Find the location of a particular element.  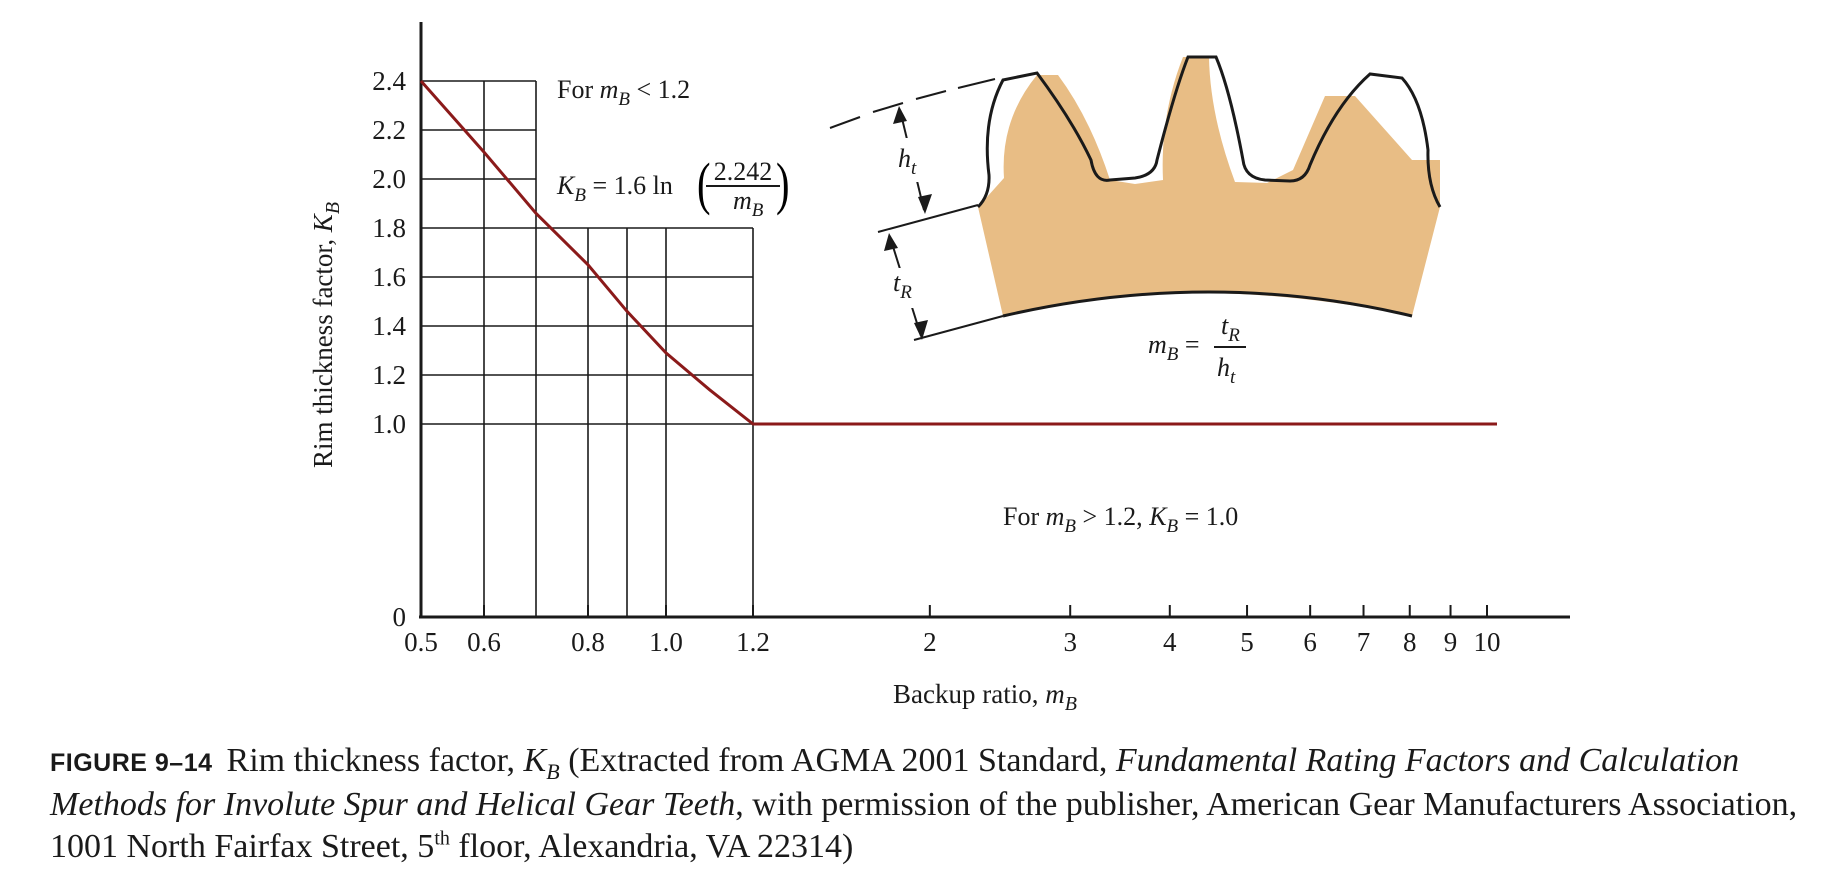

svg-text: tR is located at coordinates (1230, 328).